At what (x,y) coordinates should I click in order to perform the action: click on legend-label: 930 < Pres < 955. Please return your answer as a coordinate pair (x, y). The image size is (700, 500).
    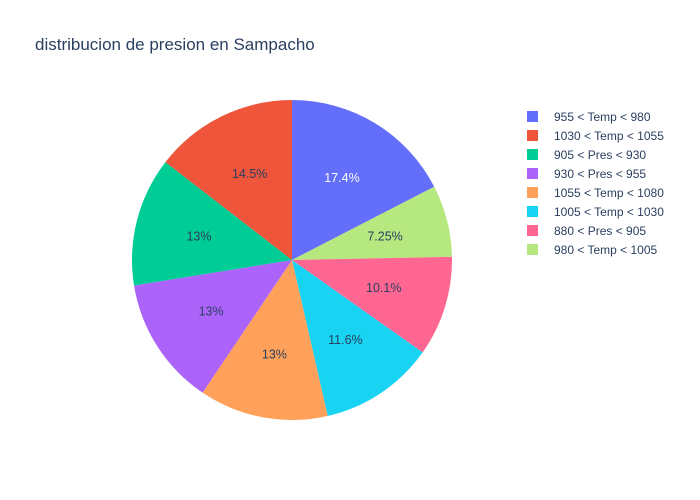
    Looking at the image, I should click on (600, 173).